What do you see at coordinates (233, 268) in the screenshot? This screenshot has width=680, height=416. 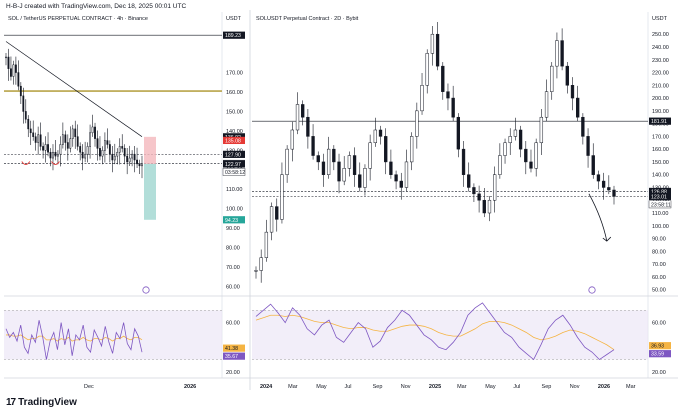 I see `y-tick-label: 70.00` at bounding box center [233, 268].